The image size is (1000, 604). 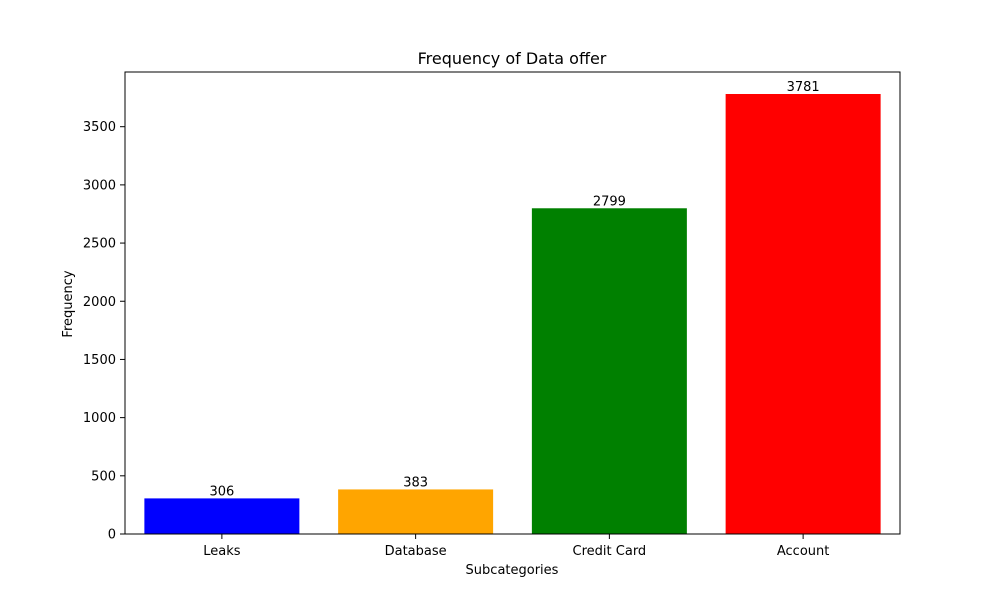 What do you see at coordinates (222, 516) in the screenshot?
I see `bar-leaks` at bounding box center [222, 516].